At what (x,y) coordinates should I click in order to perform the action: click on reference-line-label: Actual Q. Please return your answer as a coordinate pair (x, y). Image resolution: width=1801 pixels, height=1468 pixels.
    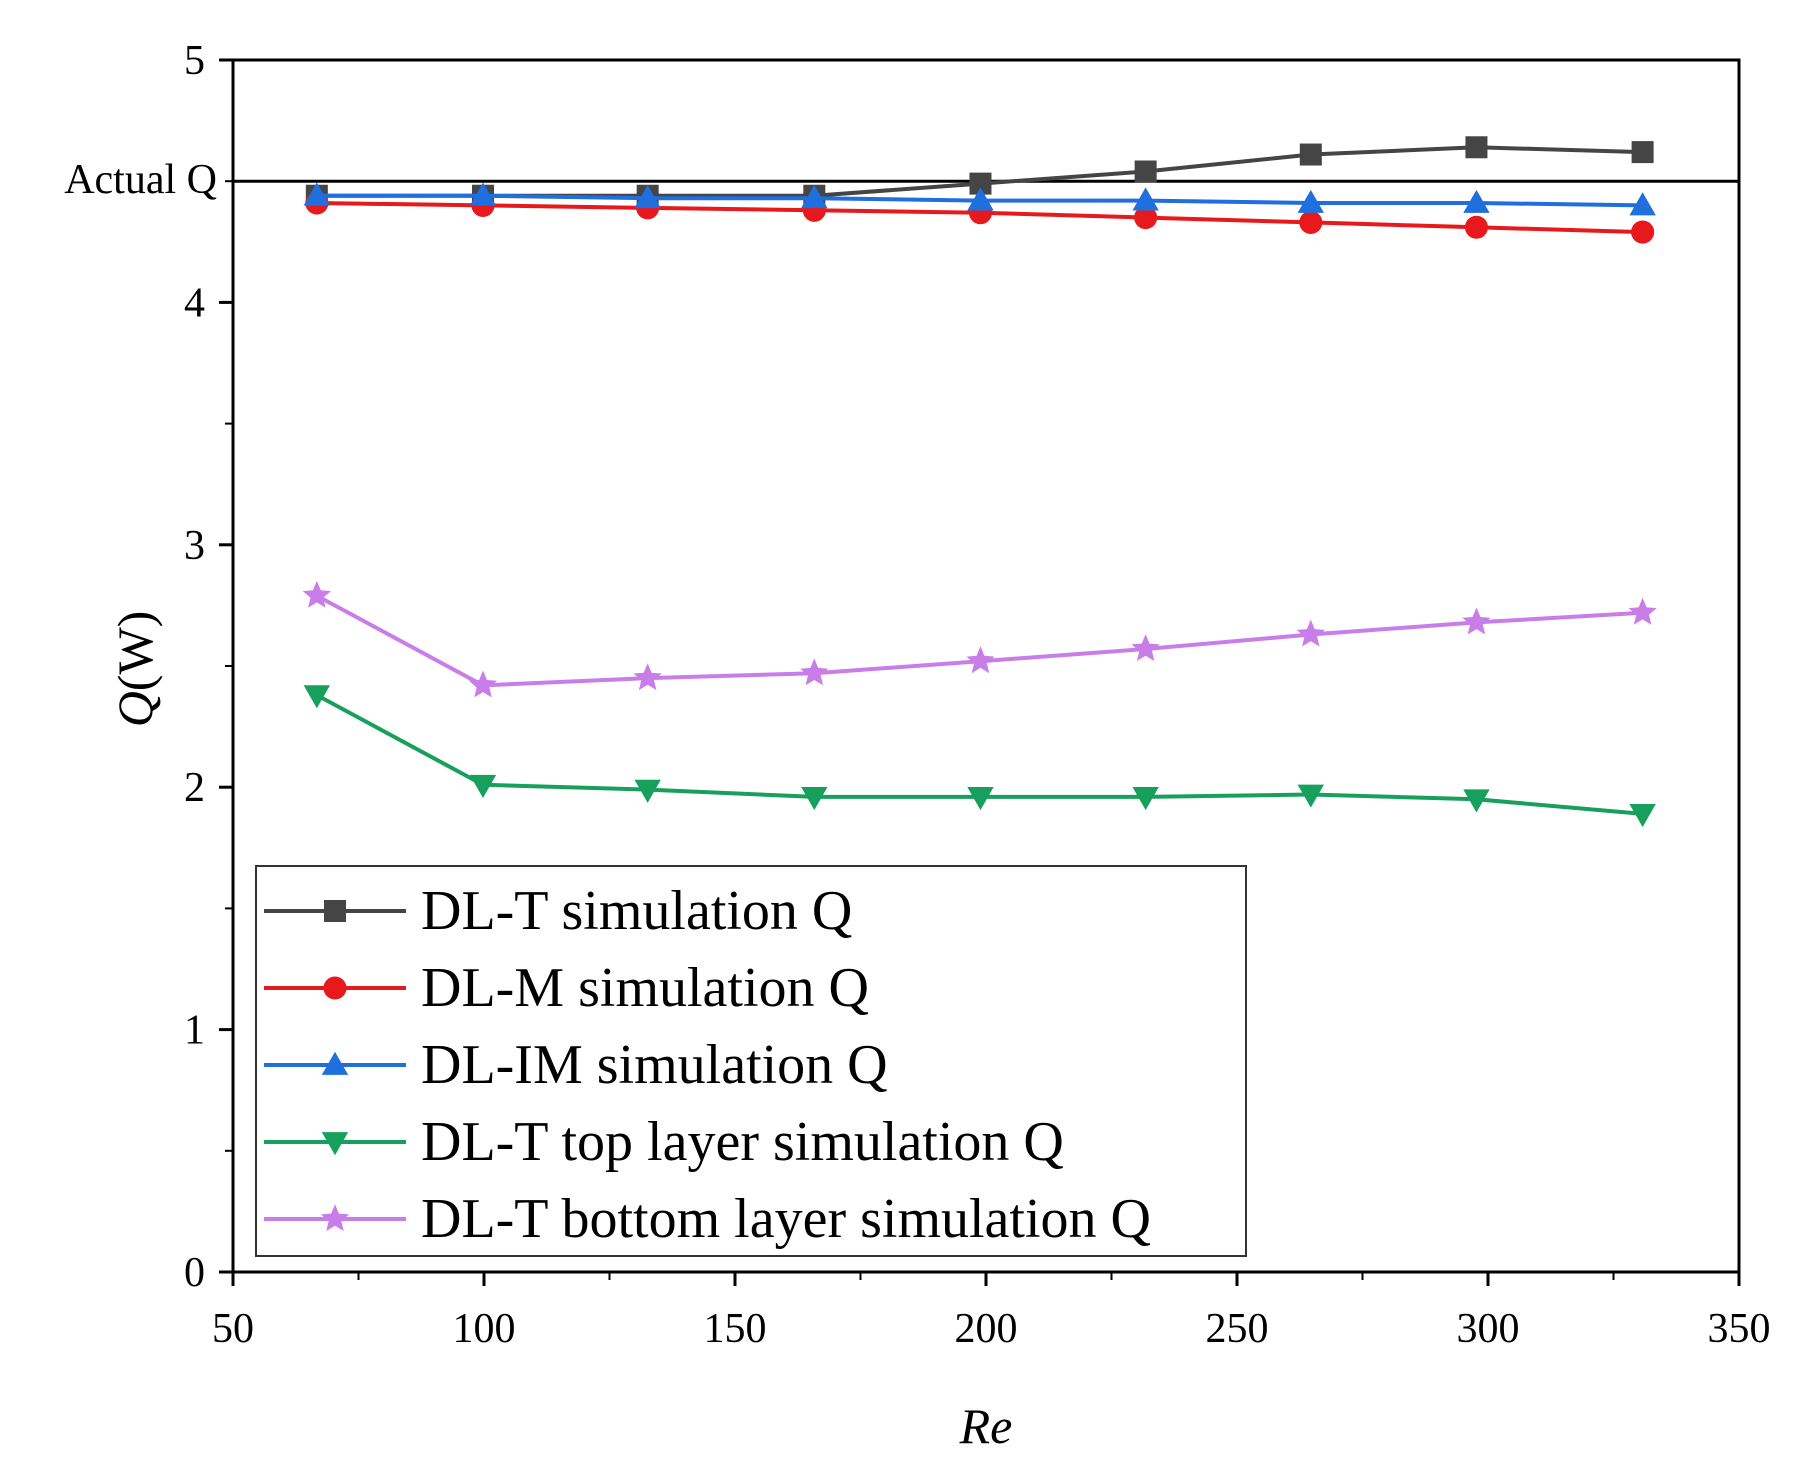
    Looking at the image, I should click on (140, 180).